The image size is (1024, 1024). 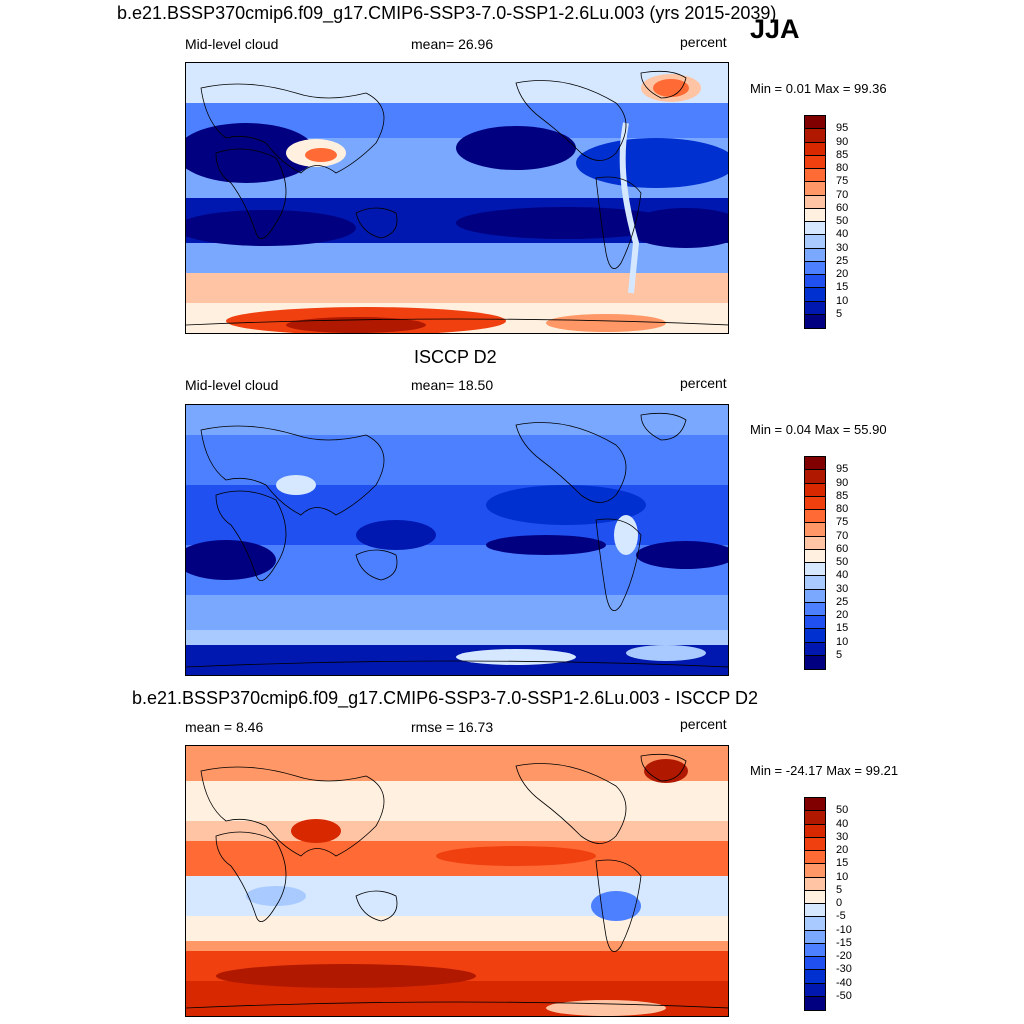 I want to click on panel2-map, so click(x=457, y=540).